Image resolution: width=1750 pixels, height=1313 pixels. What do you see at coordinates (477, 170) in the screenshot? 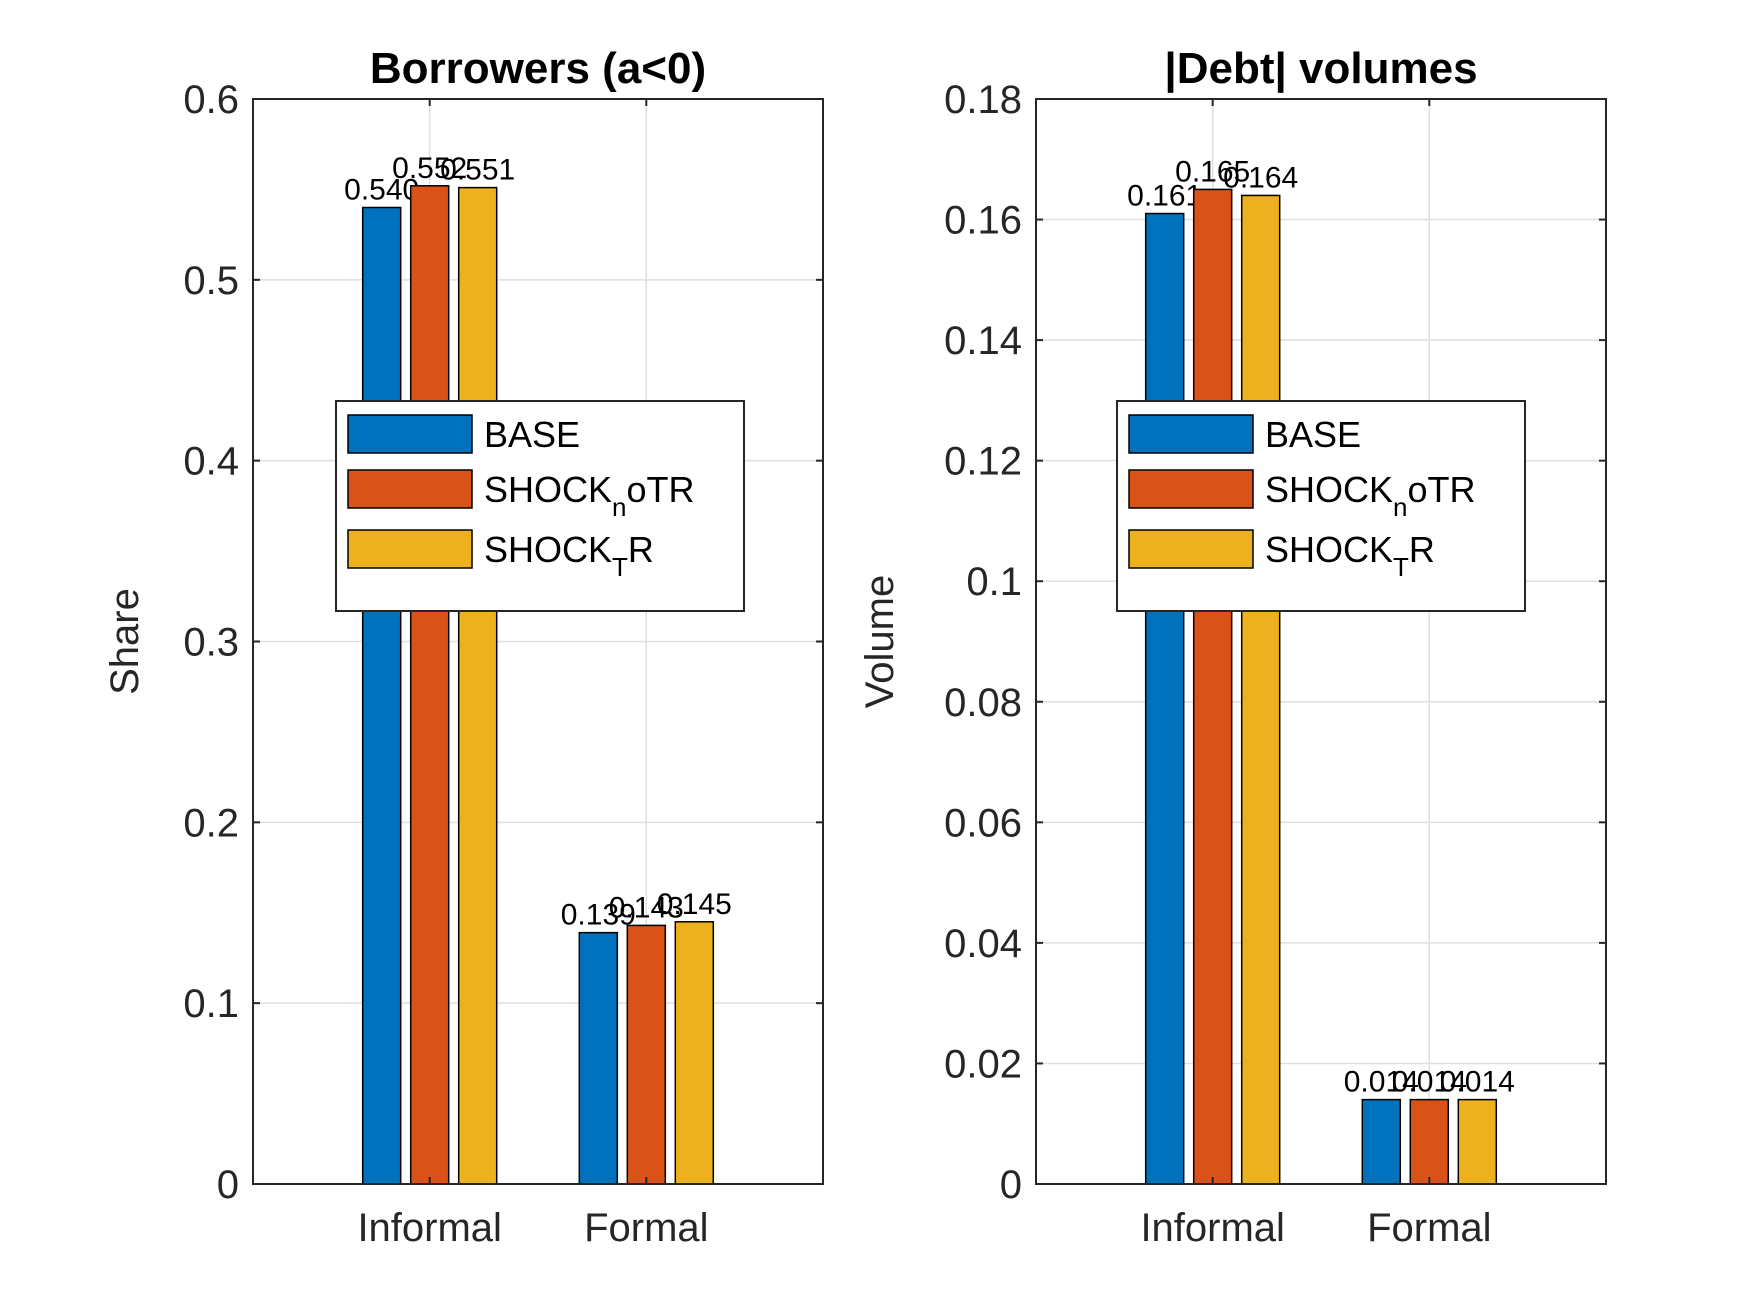
I see `data-label: 0.551` at bounding box center [477, 170].